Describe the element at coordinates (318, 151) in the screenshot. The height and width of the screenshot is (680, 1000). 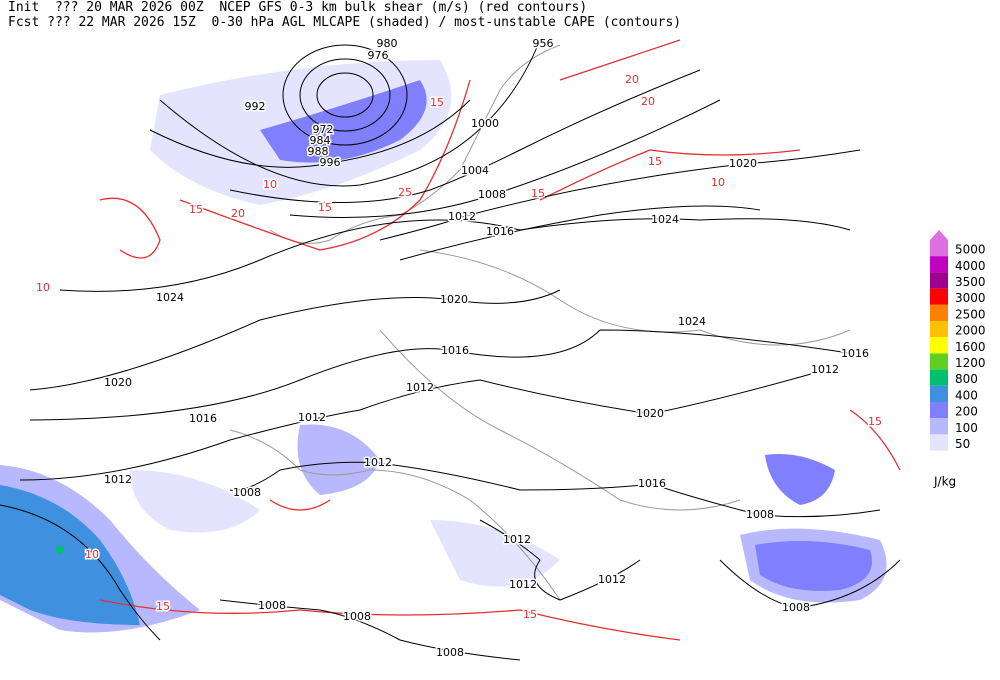
I see `isobar-label: 988` at that location.